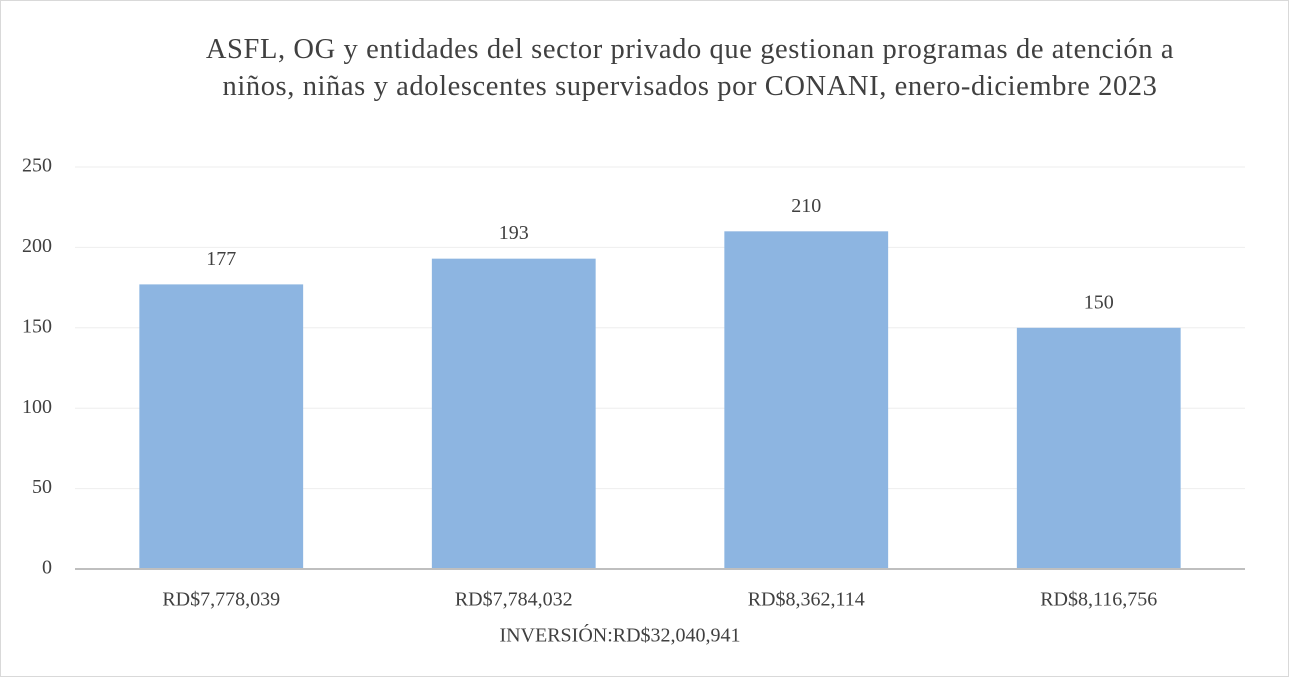  I want to click on x-tick-label: RD$7,778,039, so click(221, 600).